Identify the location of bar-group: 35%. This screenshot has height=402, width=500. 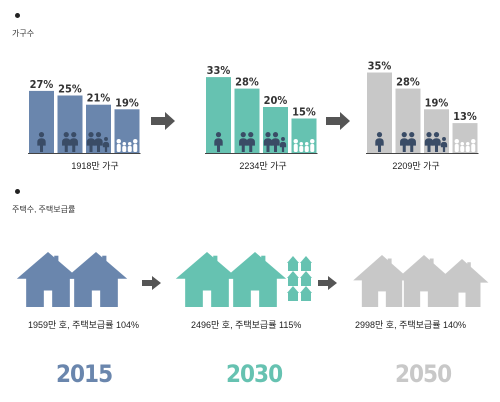
(379, 106).